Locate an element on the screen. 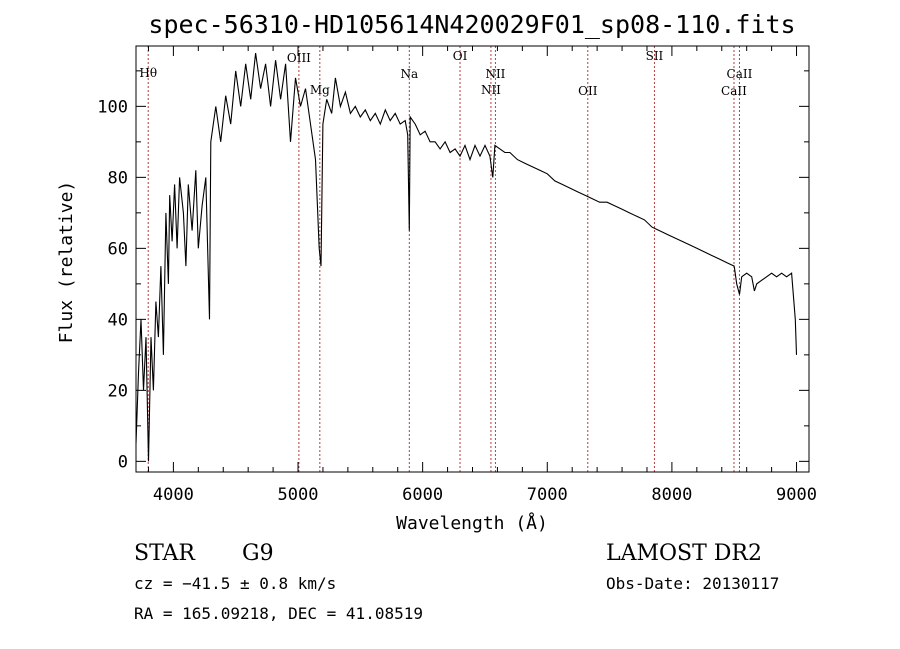  line-marker-label: SII is located at coordinates (655, 56).